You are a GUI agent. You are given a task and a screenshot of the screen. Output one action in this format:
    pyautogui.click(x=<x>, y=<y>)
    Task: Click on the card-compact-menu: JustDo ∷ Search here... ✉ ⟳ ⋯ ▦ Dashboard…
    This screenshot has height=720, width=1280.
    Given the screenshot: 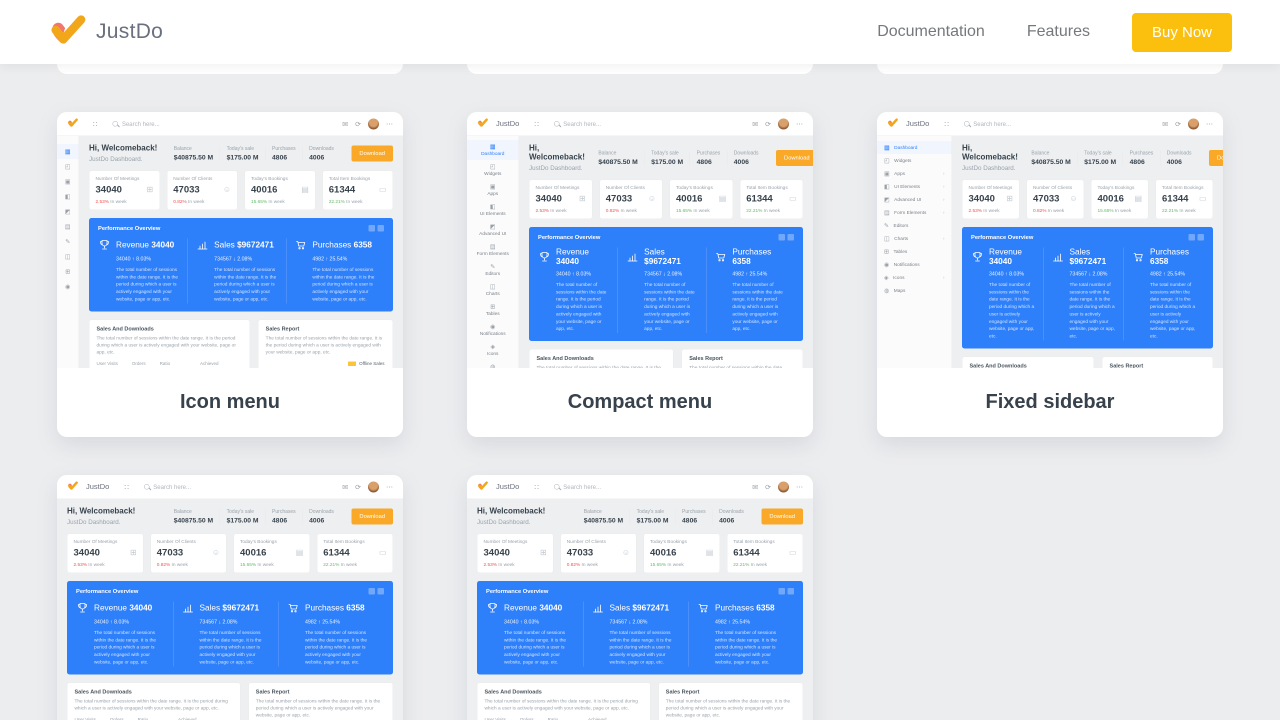 What is the action you would take?
    pyautogui.click(x=640, y=274)
    